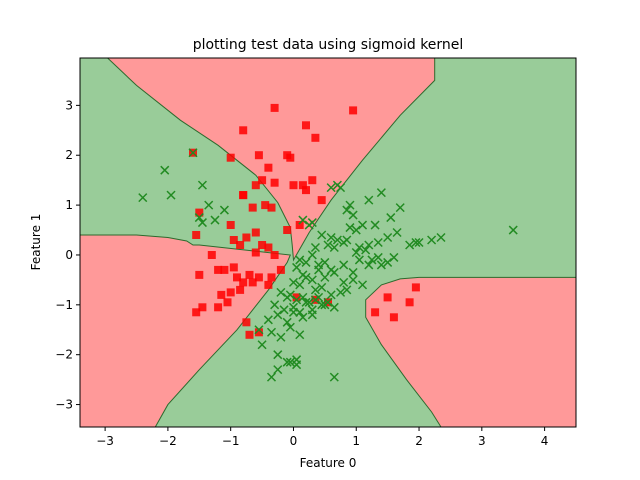 This screenshot has height=480, width=640. Describe the element at coordinates (69, 205) in the screenshot. I see `y-tick-label: 1` at that location.